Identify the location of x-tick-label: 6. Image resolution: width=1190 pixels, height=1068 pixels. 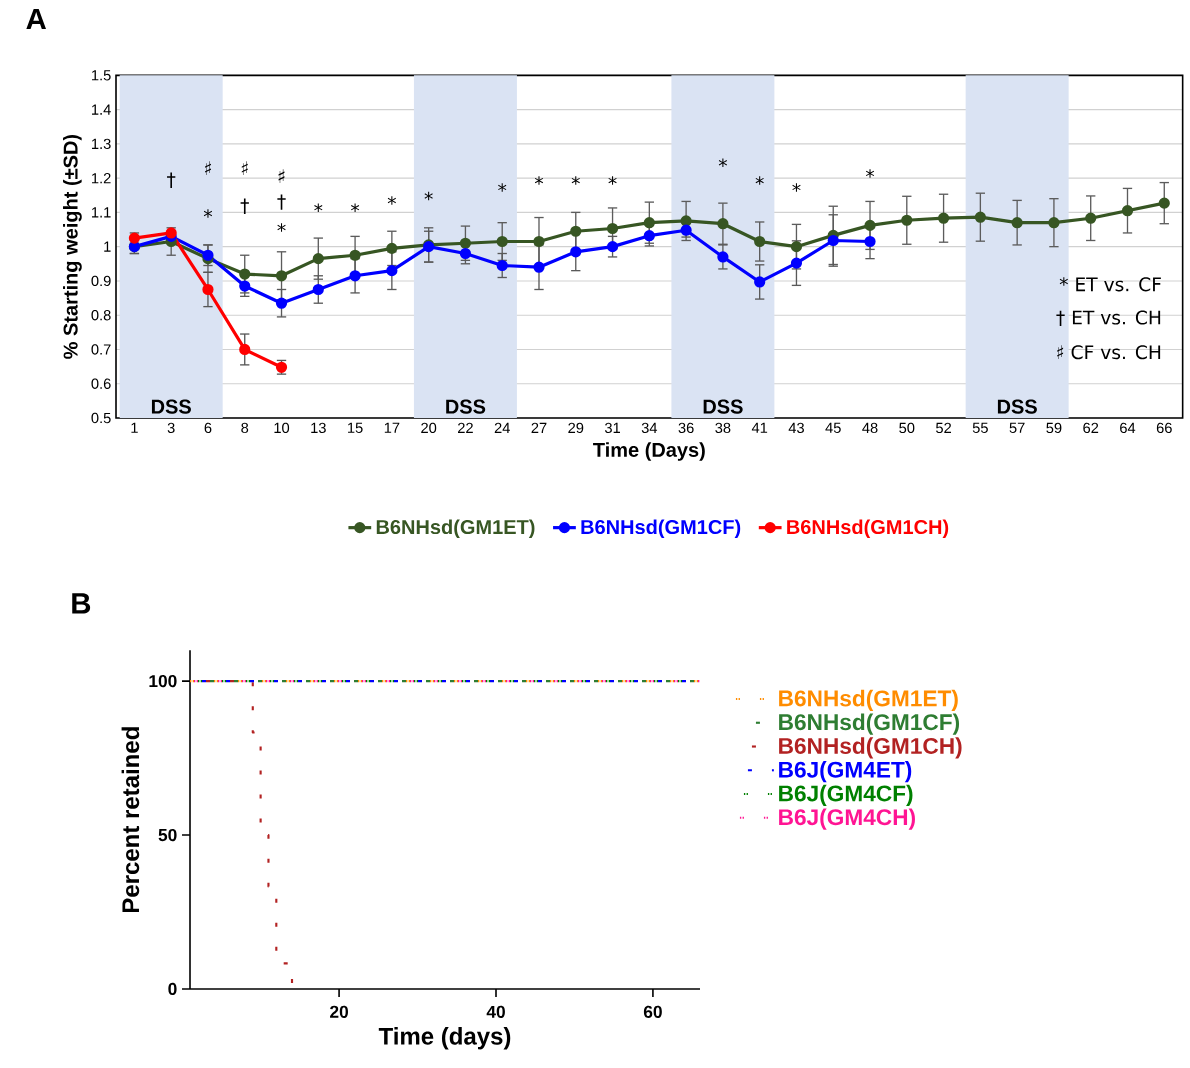
(208, 428).